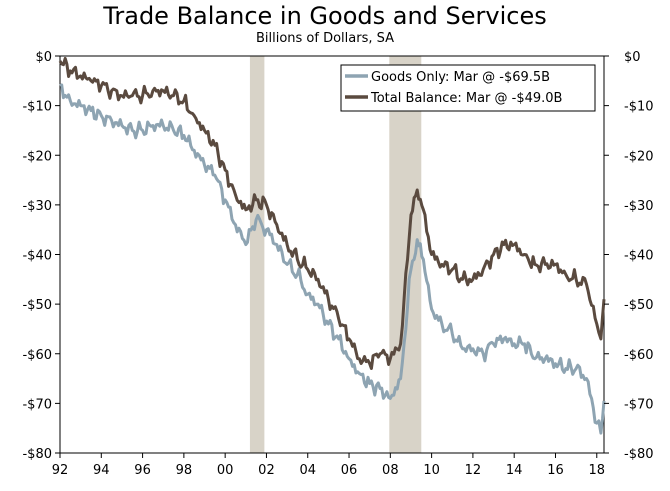 This screenshot has width=670, height=491. I want to click on legend-box, so click(468, 88).